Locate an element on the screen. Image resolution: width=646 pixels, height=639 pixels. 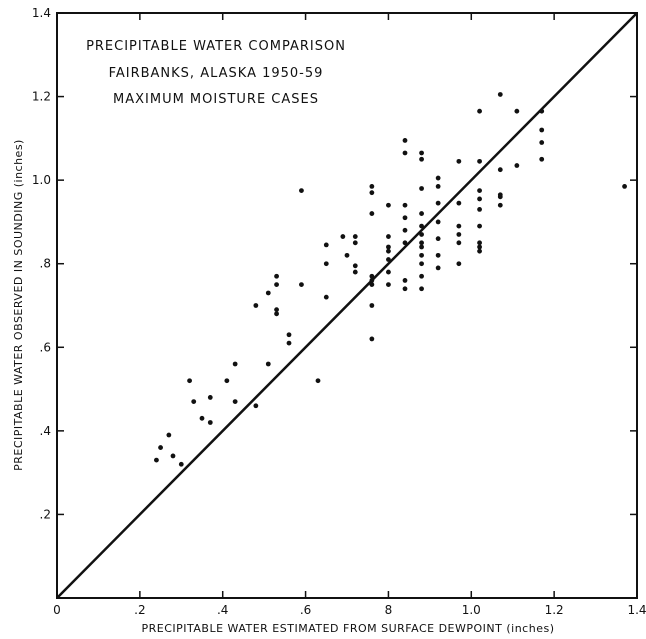
x-tick-labels: 0 .2 .4 .6 8 1.0 1.2 1.4 is located at coordinates (349, 610).